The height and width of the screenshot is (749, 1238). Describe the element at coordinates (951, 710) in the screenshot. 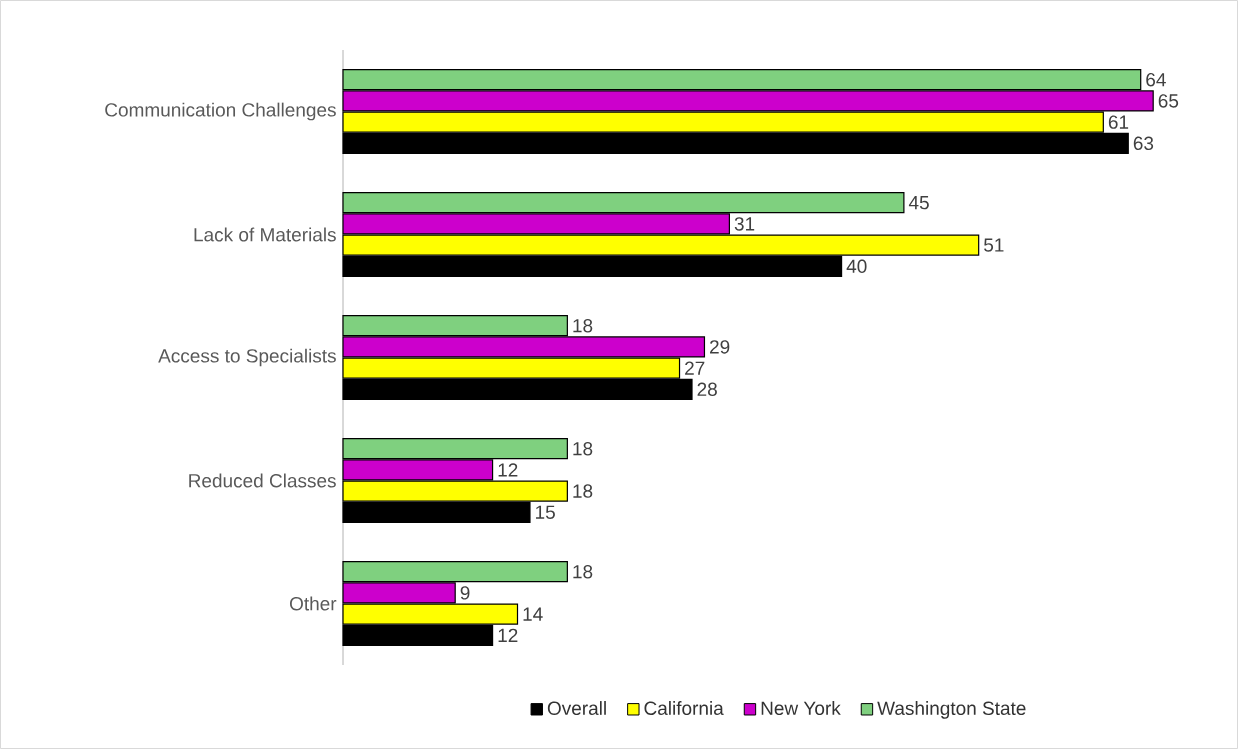

I see `legend-label: Washington State` at that location.